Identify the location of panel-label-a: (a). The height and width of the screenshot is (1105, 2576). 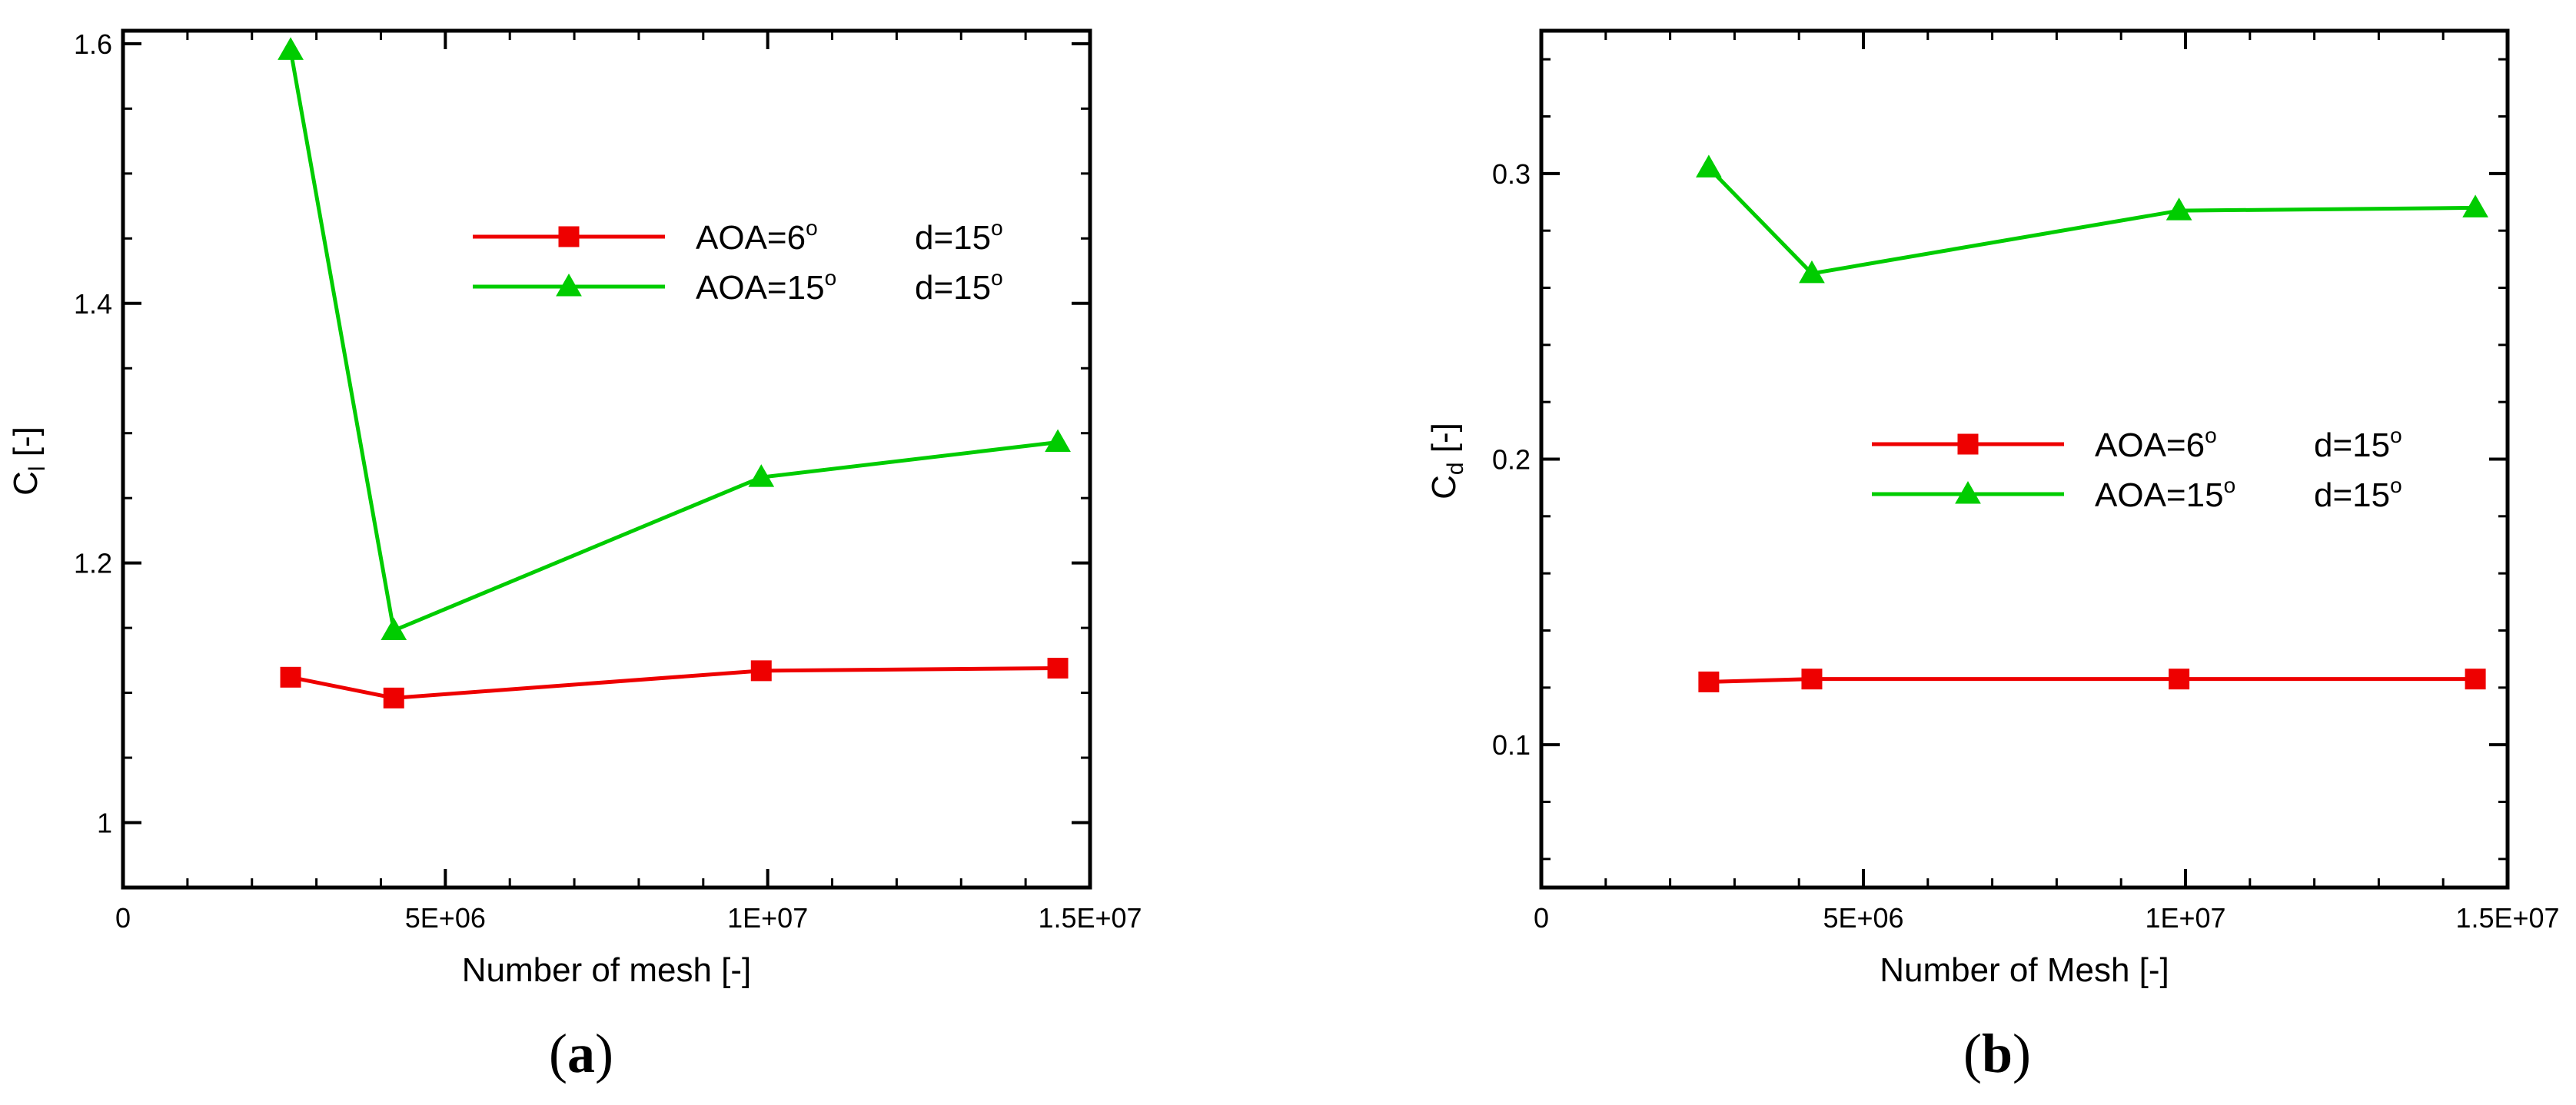
(581, 1053).